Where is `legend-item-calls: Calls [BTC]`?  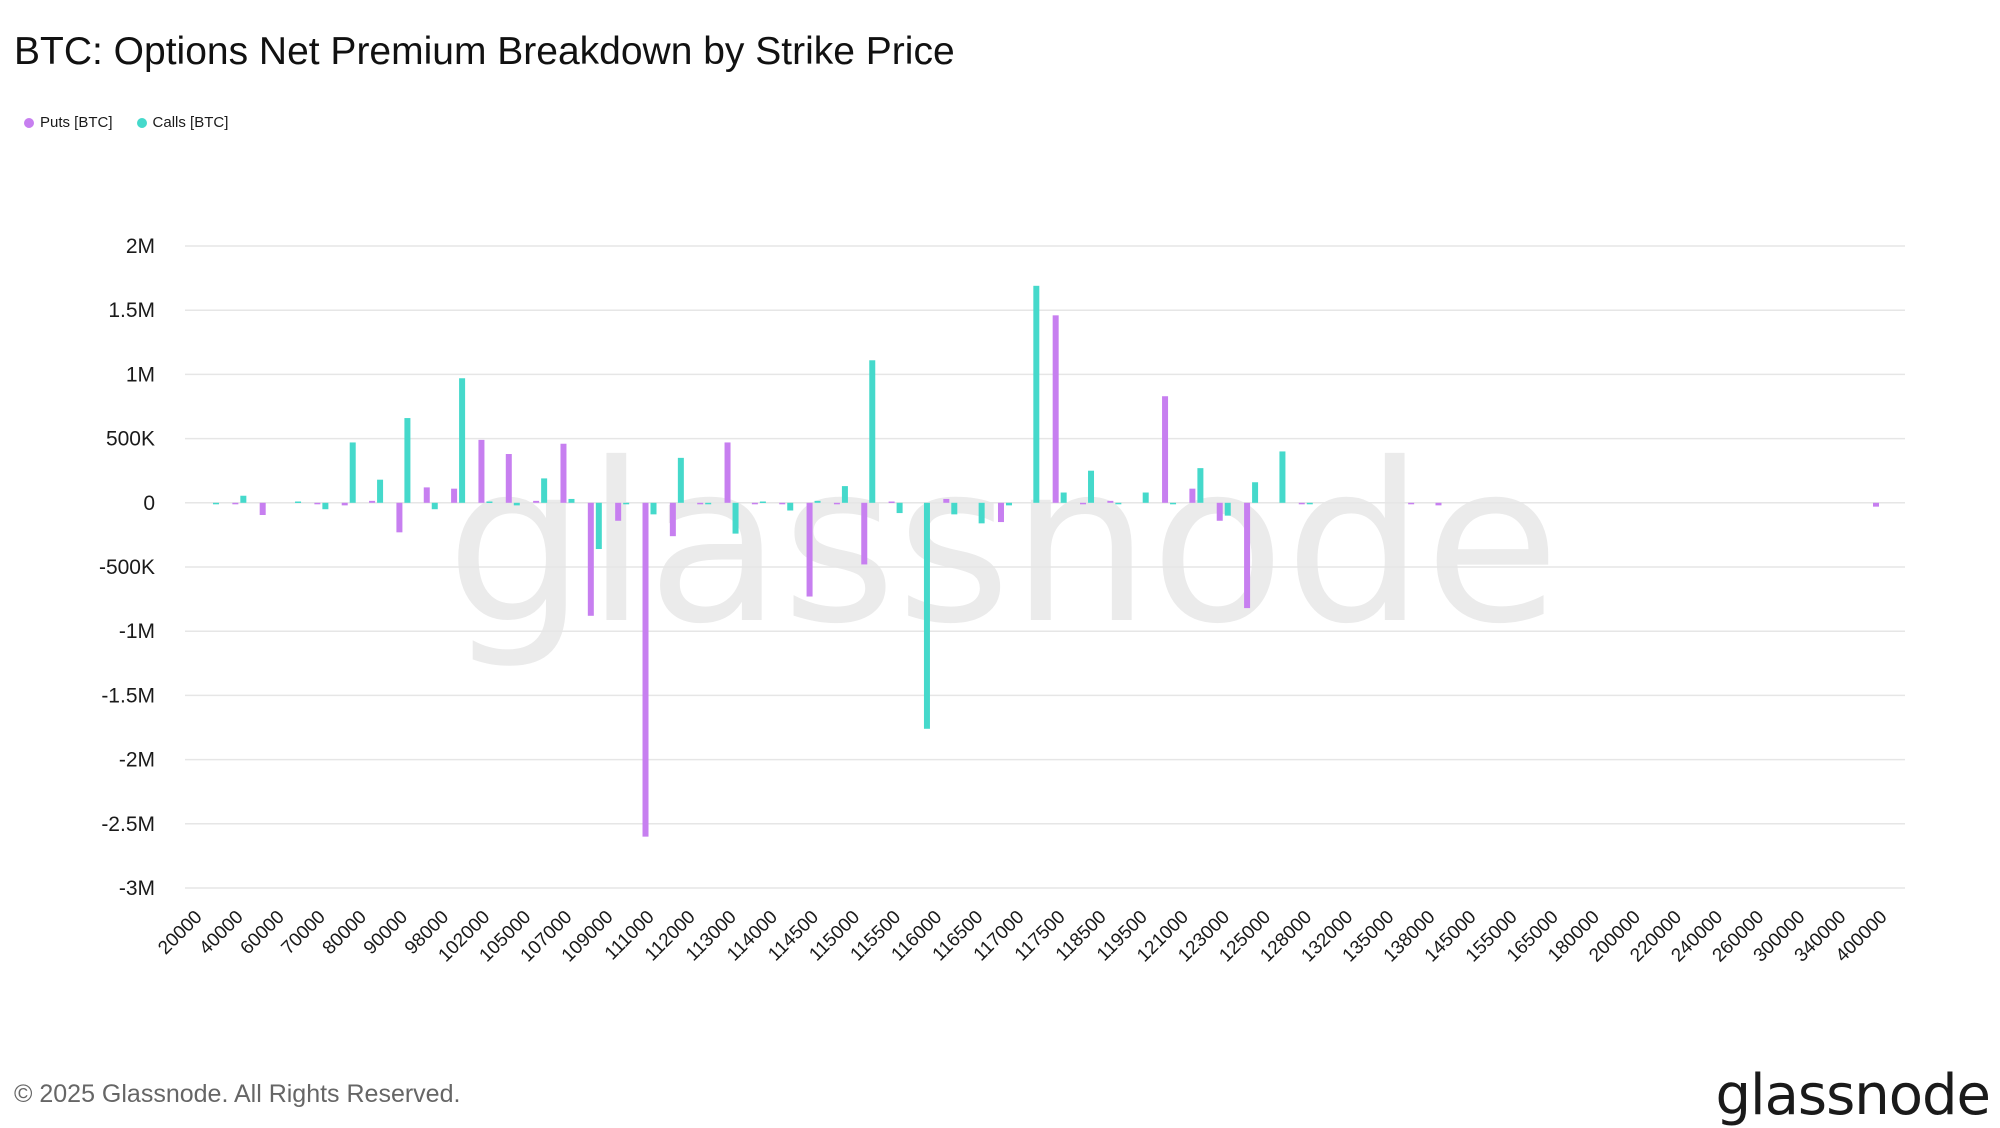 legend-item-calls: Calls [BTC] is located at coordinates (182, 122).